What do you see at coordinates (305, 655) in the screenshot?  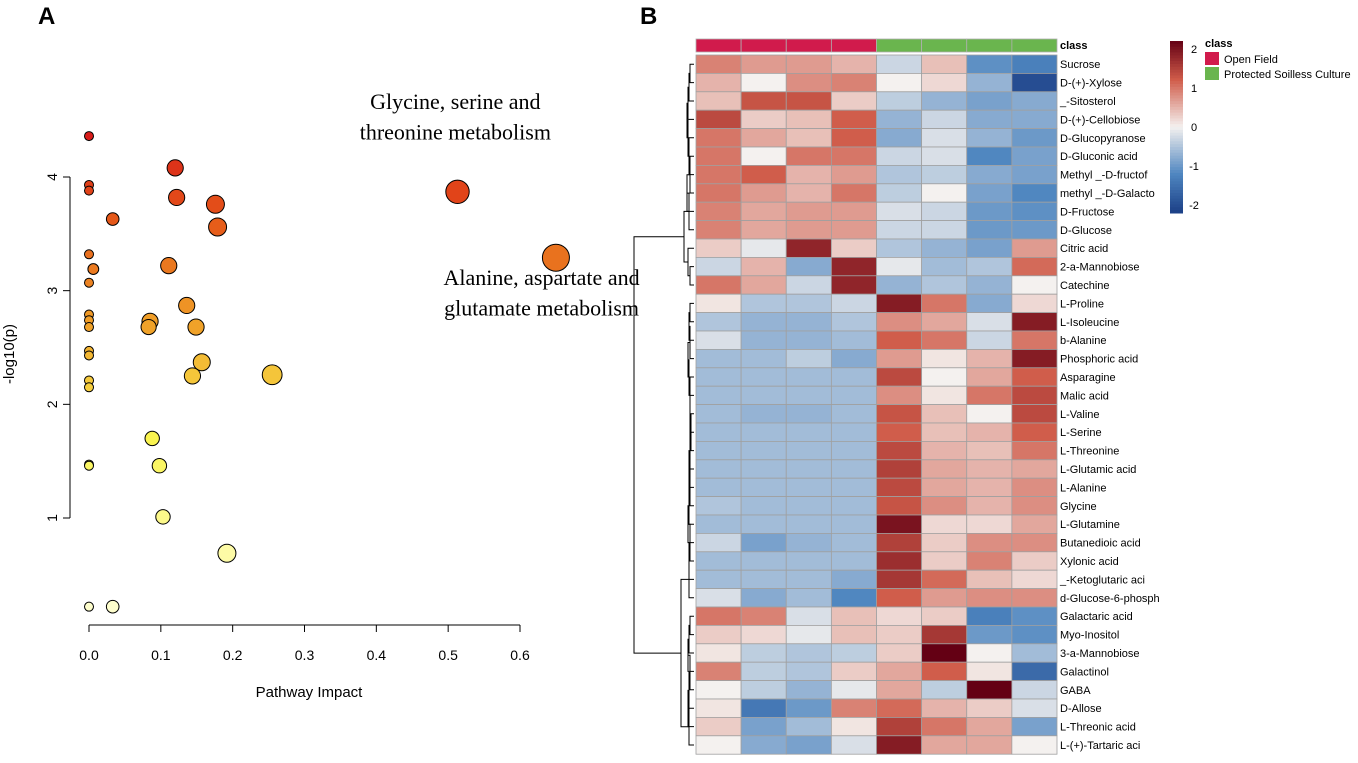 I see `x-tick-label: 0.3` at bounding box center [305, 655].